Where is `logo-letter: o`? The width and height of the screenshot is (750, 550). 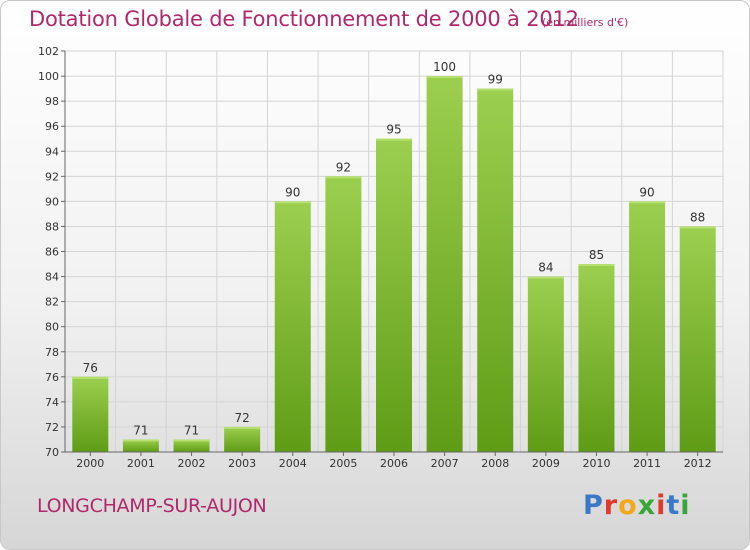
logo-letter: o is located at coordinates (628, 505).